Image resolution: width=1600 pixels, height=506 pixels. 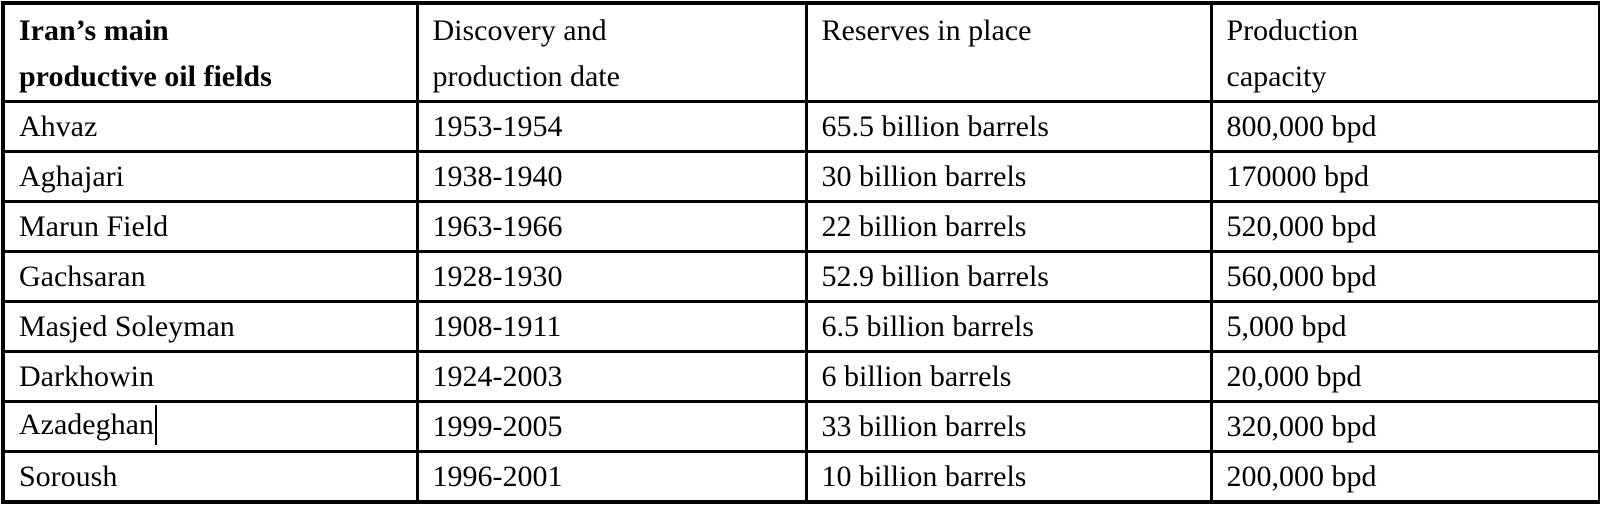 What do you see at coordinates (210, 377) in the screenshot?
I see `cell-field-name: Darkhowin` at bounding box center [210, 377].